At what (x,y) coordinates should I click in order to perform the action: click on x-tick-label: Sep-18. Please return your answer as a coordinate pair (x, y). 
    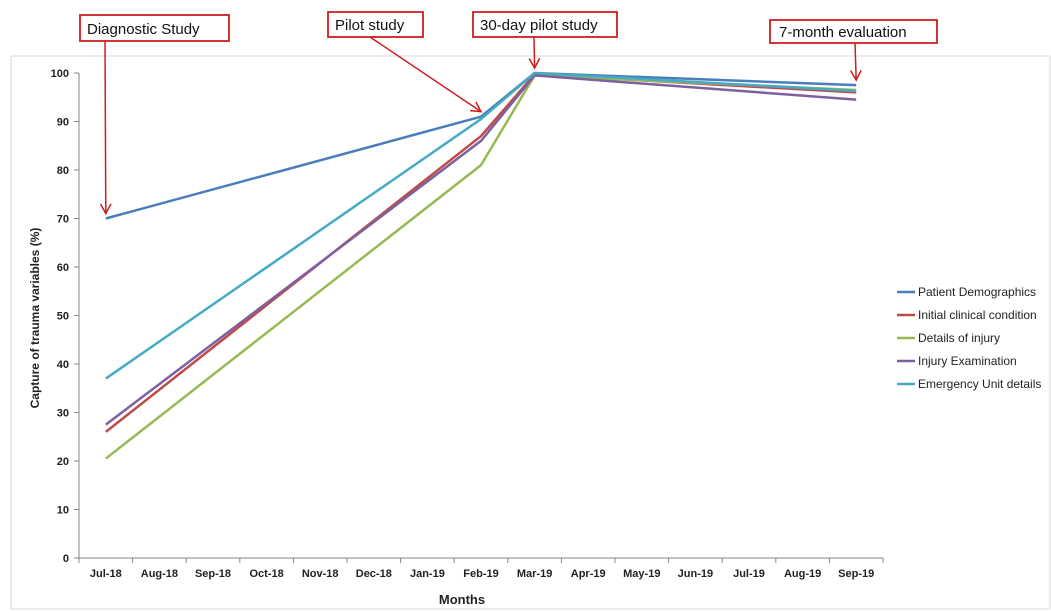
    Looking at the image, I should click on (213, 574).